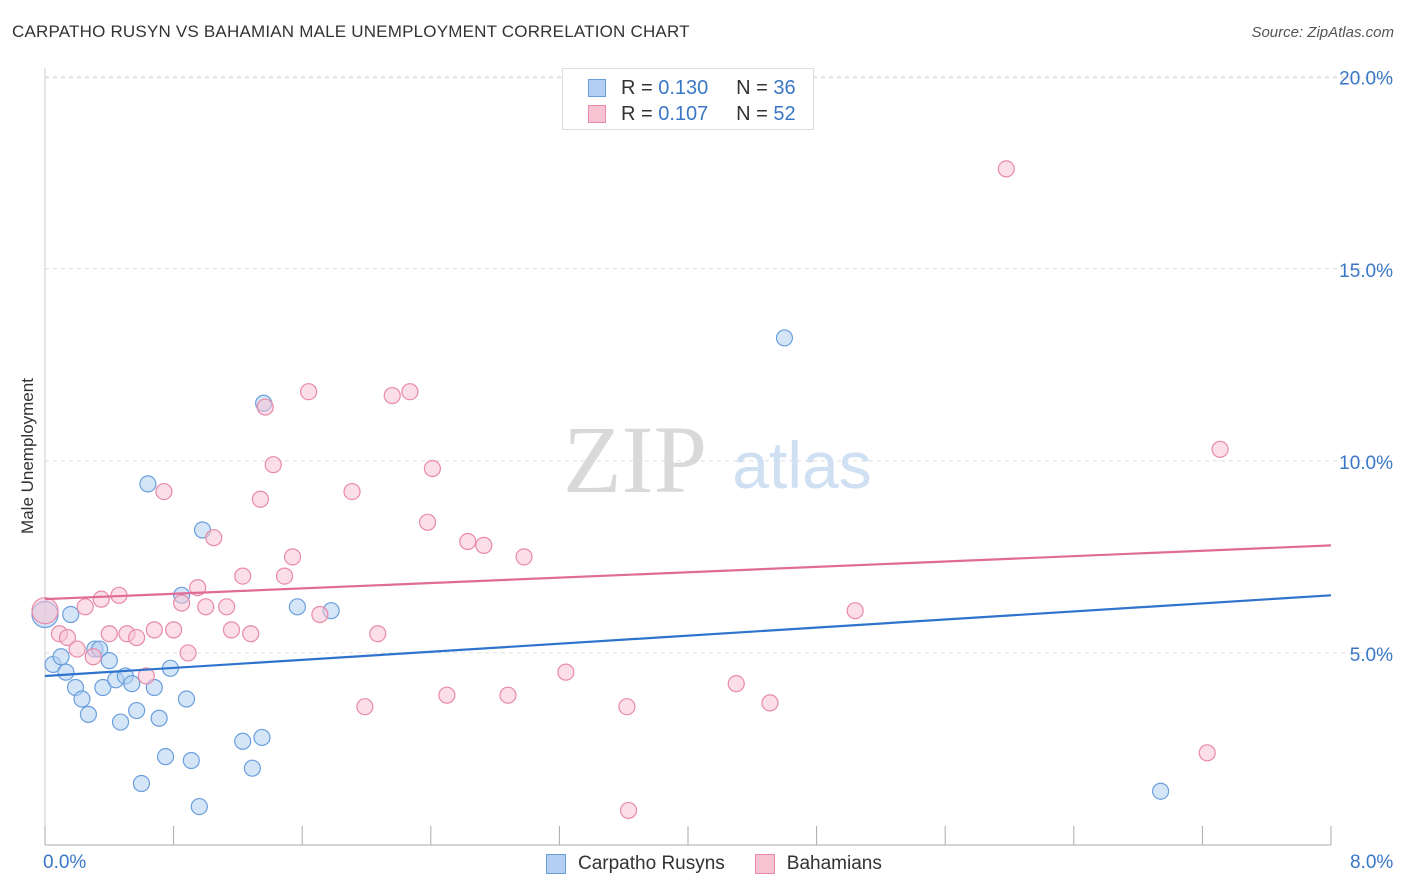  I want to click on legend-item-carpatho-rusyns: Carpatho Rusyns, so click(635, 864).